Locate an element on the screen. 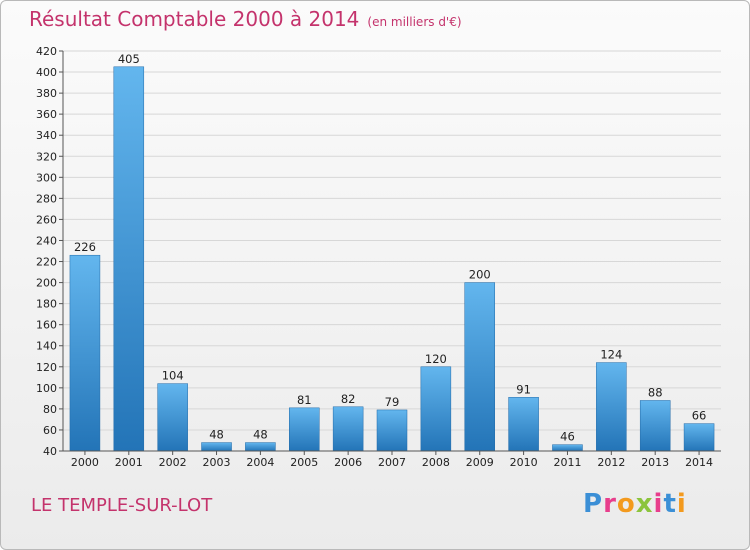  bar-2008 is located at coordinates (436, 409).